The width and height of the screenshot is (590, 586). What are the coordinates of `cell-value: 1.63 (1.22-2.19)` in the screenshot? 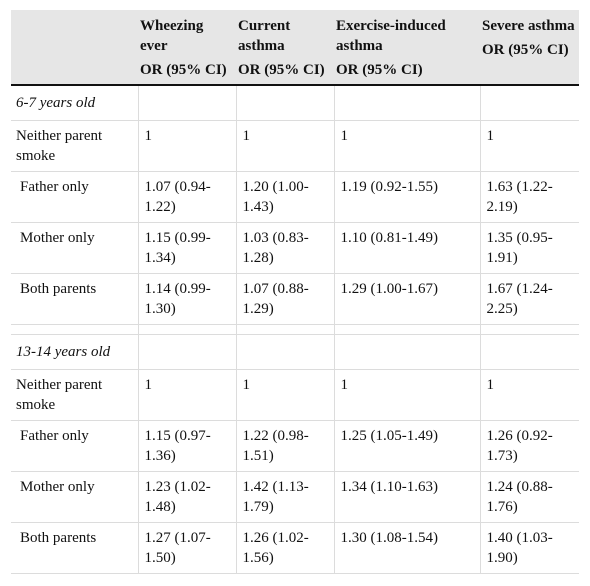 It's located at (529, 197).